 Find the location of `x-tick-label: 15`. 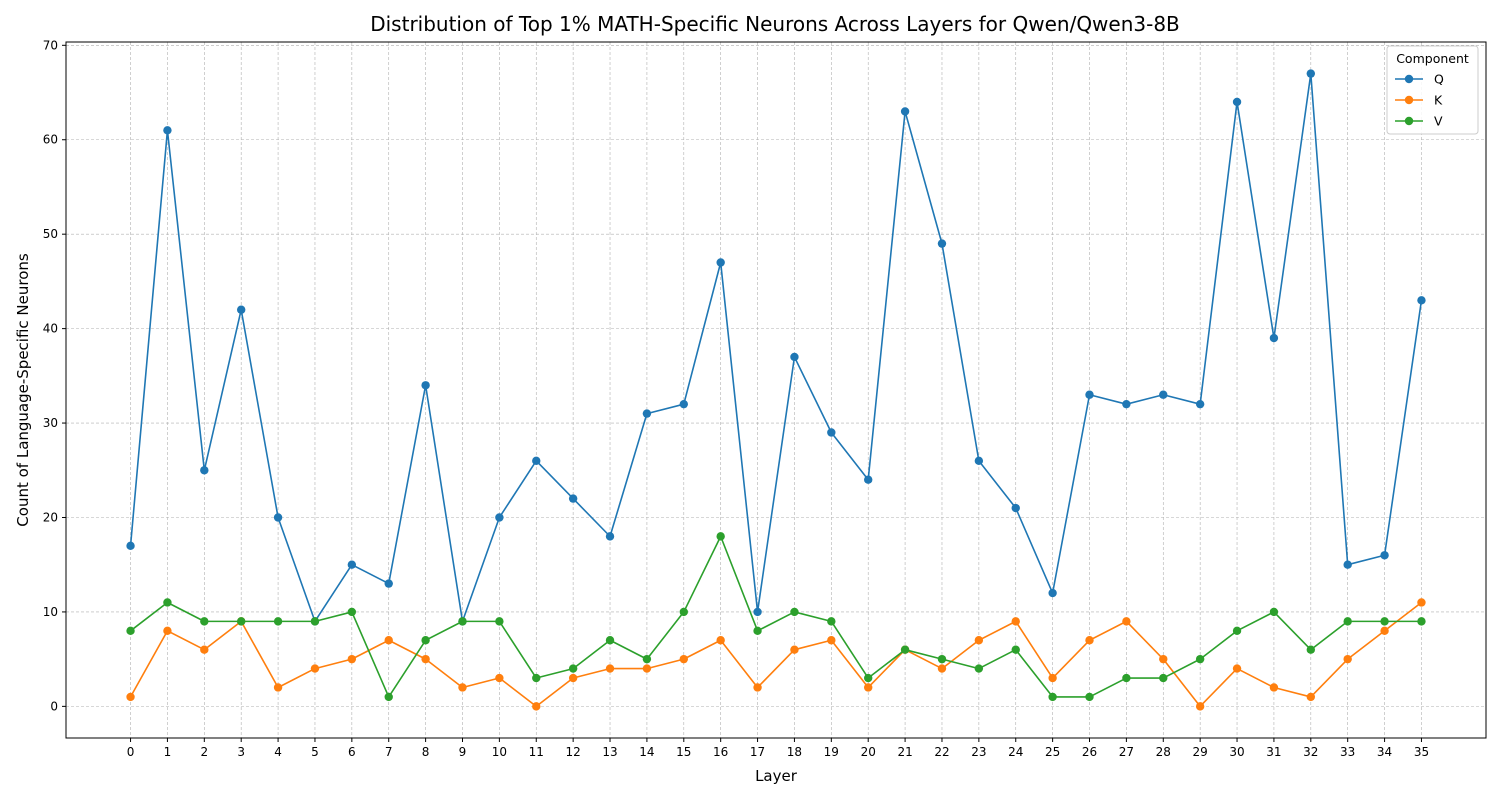

x-tick-label: 15 is located at coordinates (683, 752).